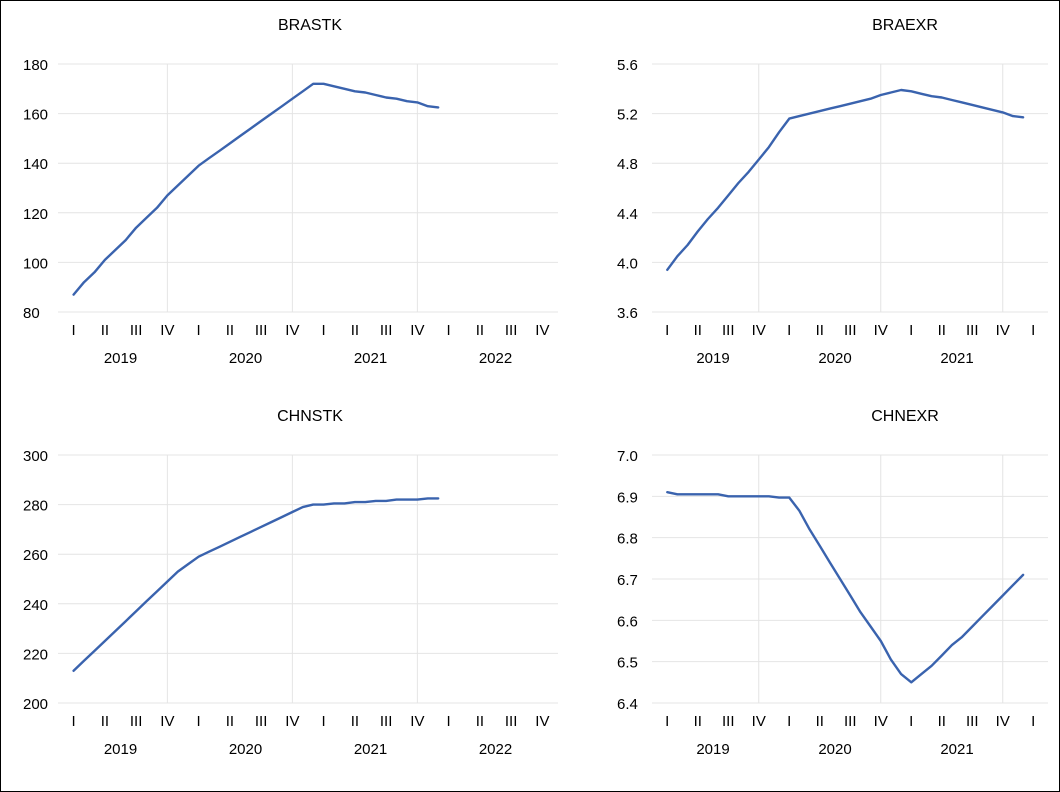 The image size is (1060, 792). Describe the element at coordinates (627, 164) in the screenshot. I see `y-tick-label: 4.8` at that location.